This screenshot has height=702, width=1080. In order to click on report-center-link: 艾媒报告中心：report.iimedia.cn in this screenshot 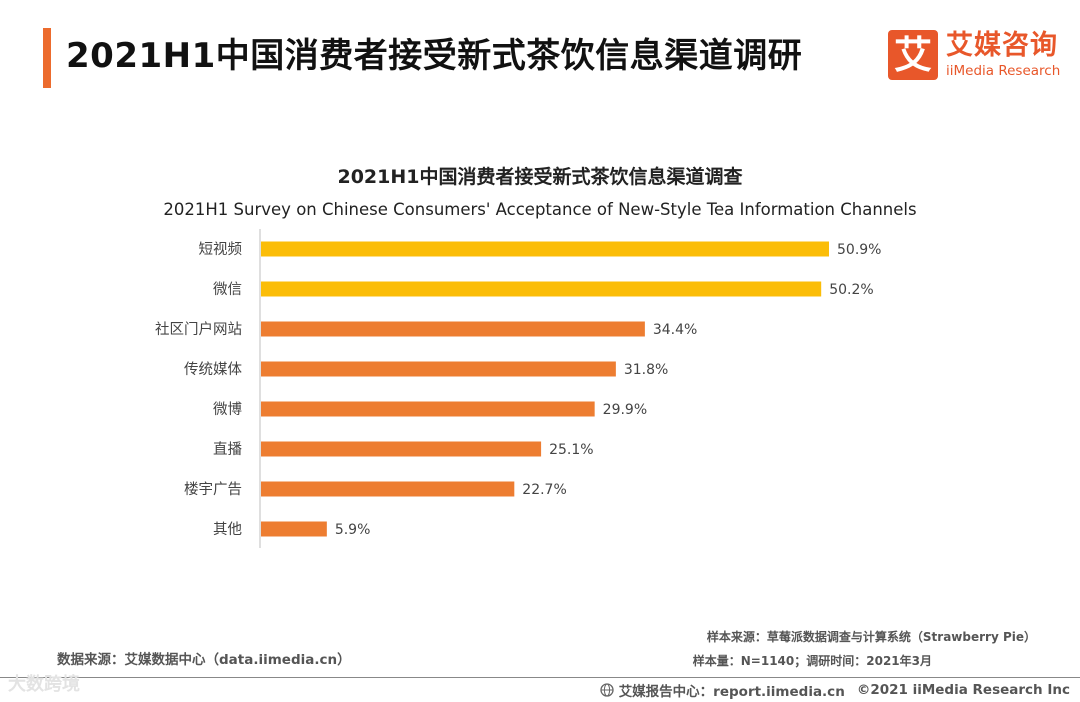, I will do `click(731, 692)`.